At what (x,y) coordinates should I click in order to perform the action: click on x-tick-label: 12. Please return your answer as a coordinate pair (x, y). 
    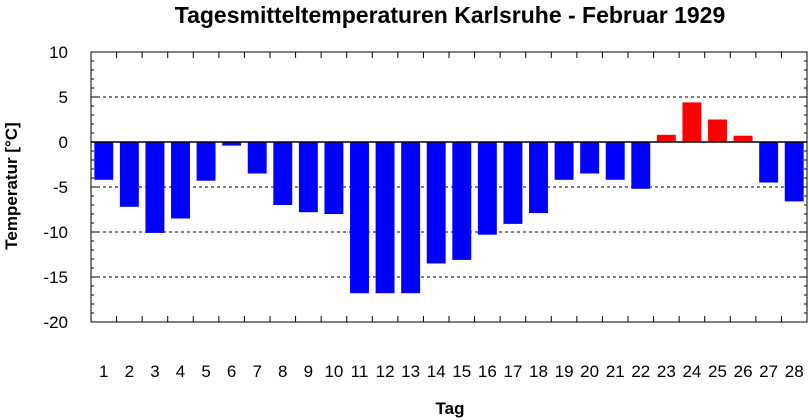
    Looking at the image, I should click on (385, 371).